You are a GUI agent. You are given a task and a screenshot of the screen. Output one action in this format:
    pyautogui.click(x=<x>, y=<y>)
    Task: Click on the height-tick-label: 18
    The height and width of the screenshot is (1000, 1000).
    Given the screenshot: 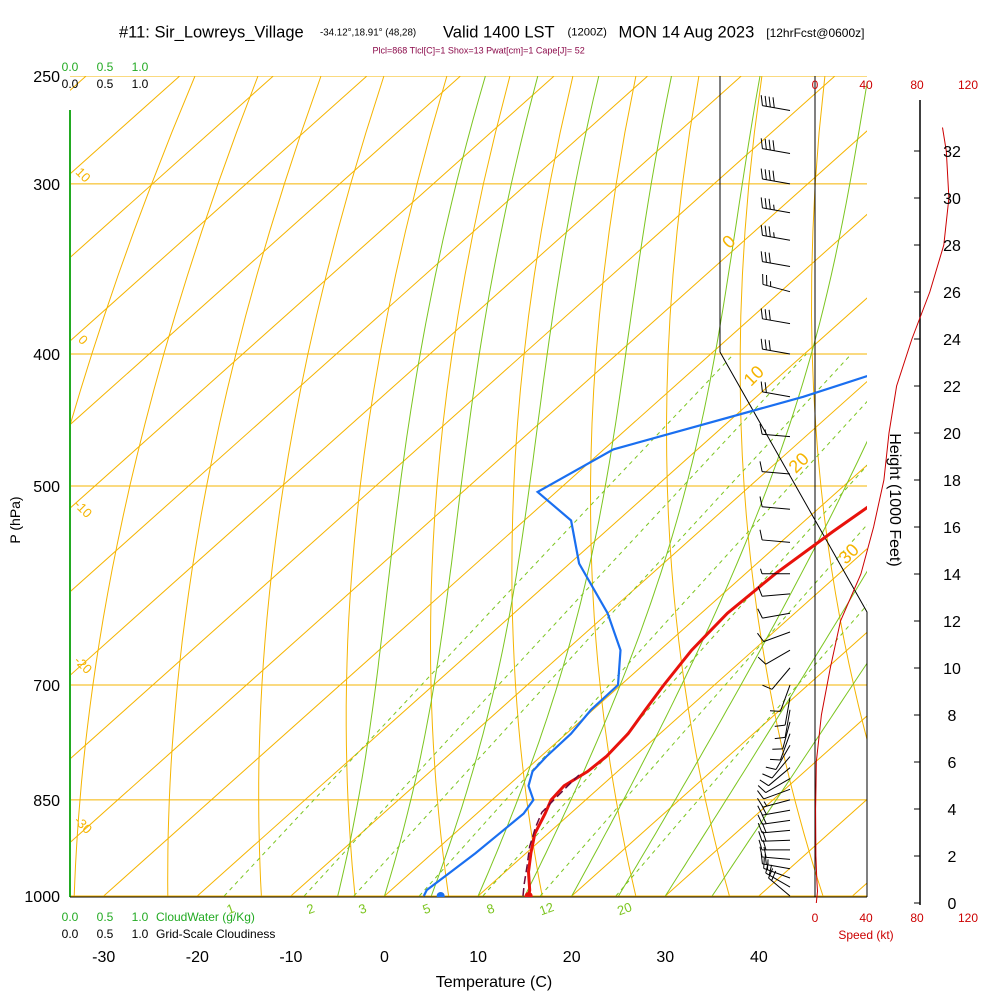 What is the action you would take?
    pyautogui.click(x=952, y=481)
    